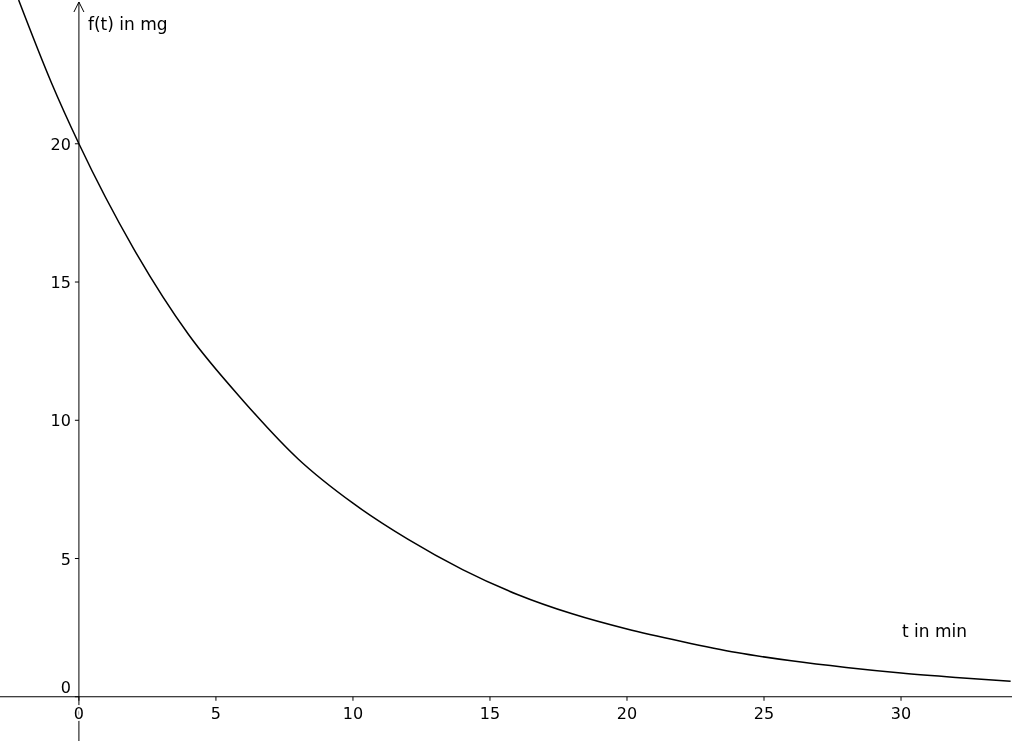 The width and height of the screenshot is (1012, 741). I want to click on y-tick-label: 15, so click(60, 283).